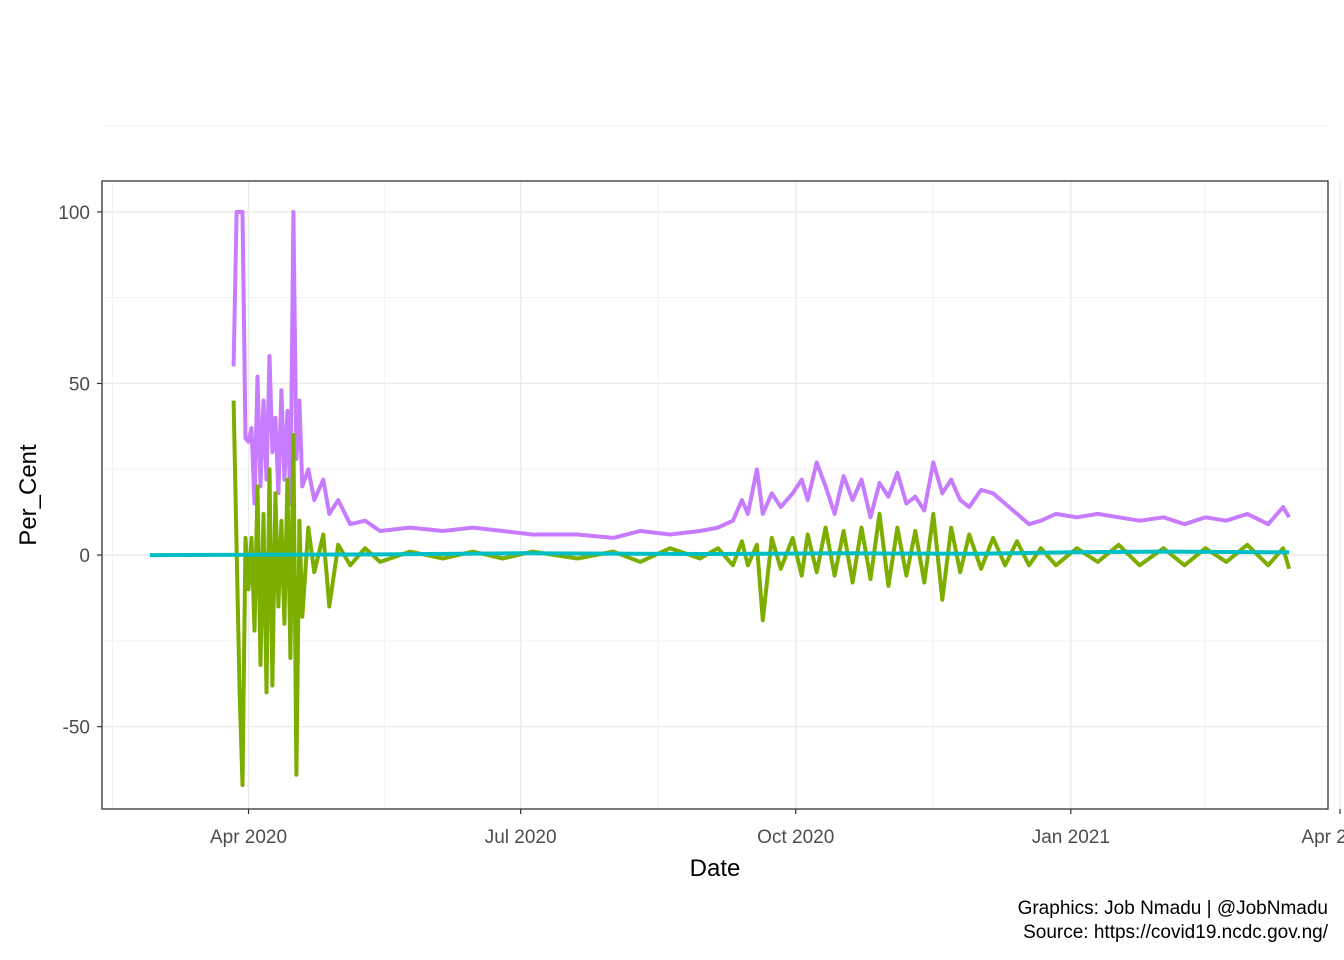 The height and width of the screenshot is (960, 1344). I want to click on x-tick-label: Oct 2020, so click(795, 837).